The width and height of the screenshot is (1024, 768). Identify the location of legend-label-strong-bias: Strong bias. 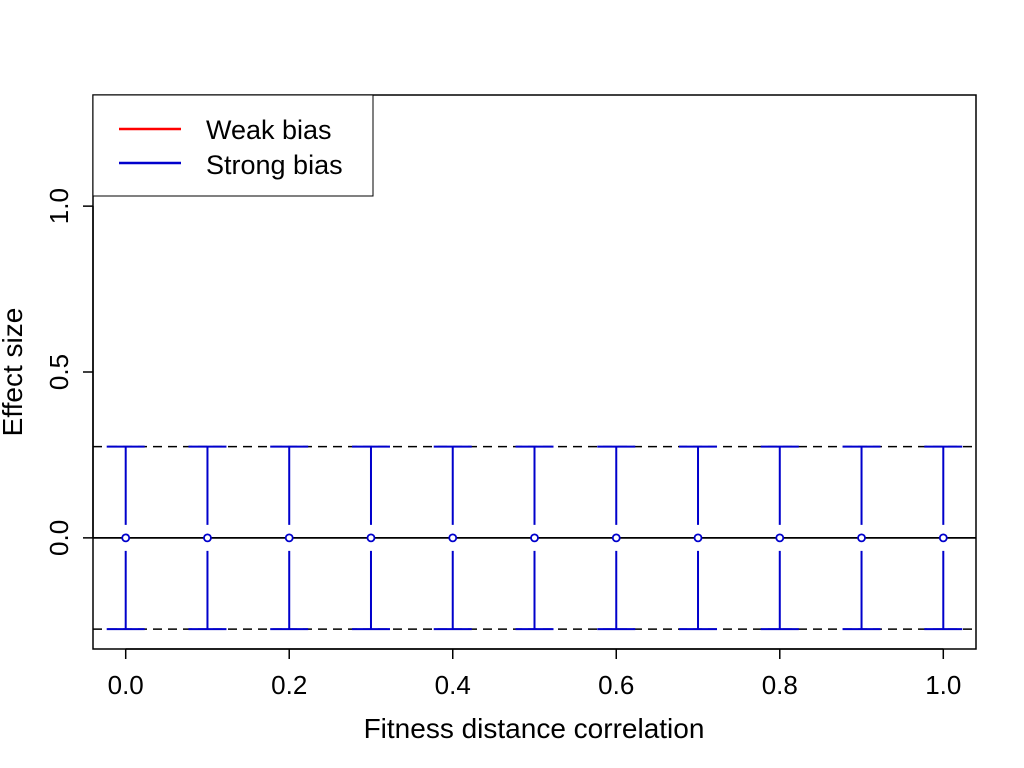
(274, 165).